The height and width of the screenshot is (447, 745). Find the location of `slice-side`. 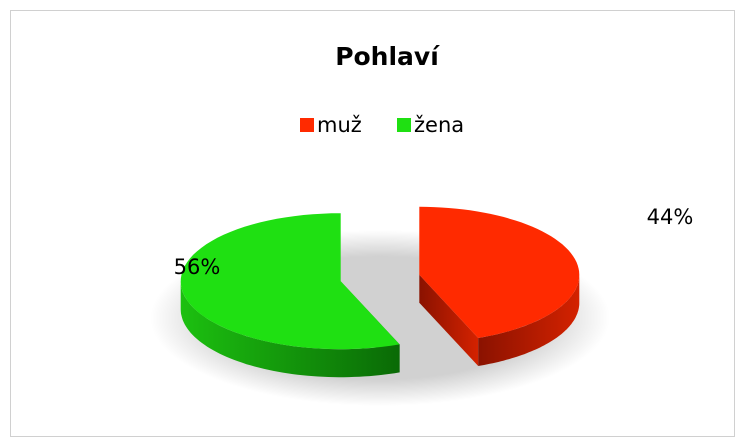

slice-side is located at coordinates (449, 320).